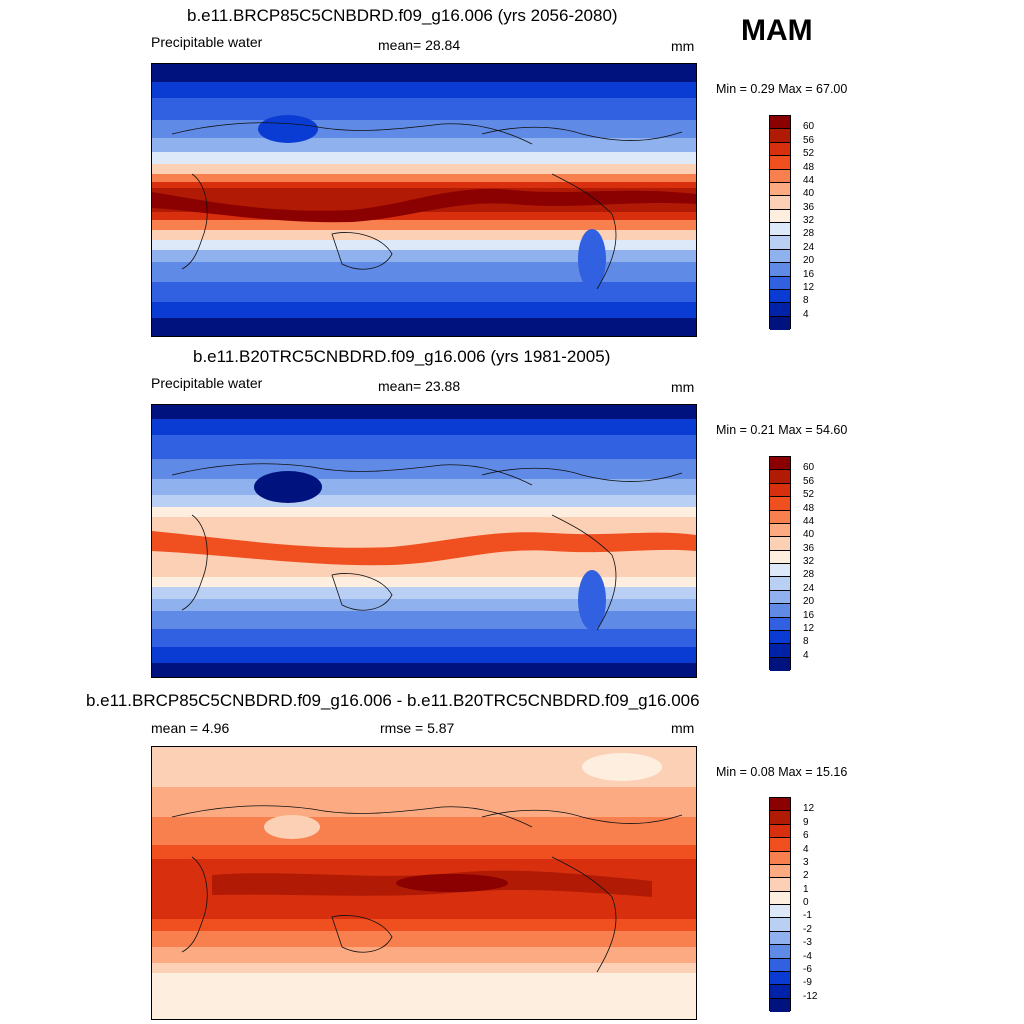 The image size is (1024, 1024). I want to click on panel-2-minmax: Min = 0.21 Max = 54.60, so click(782, 430).